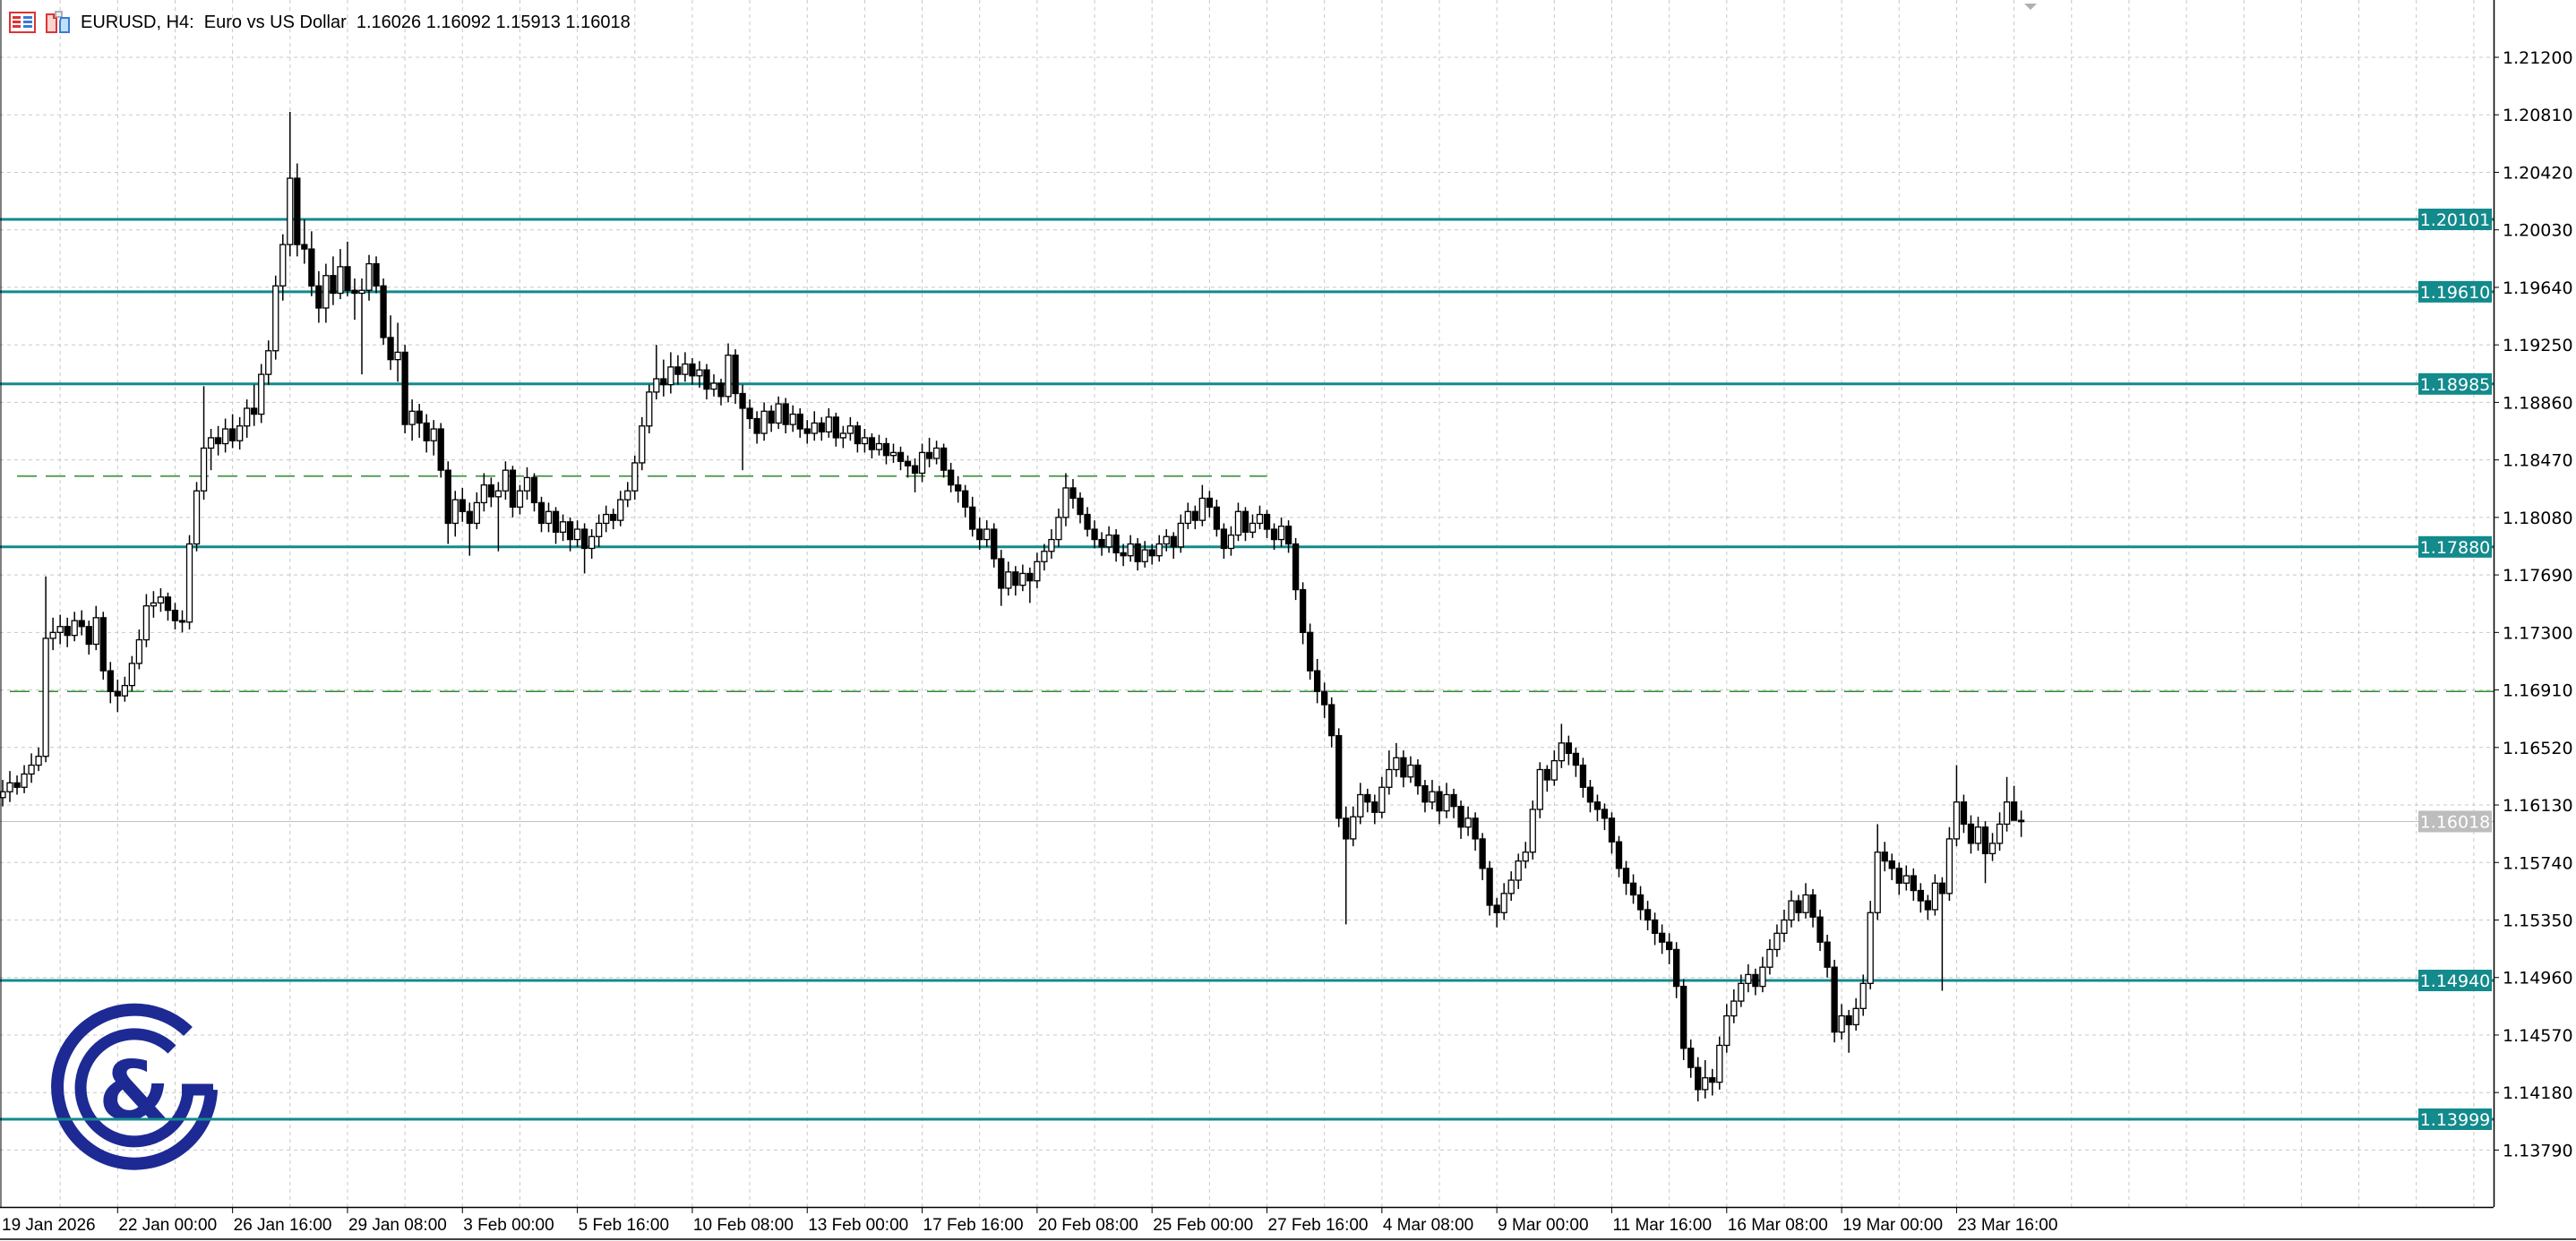 The width and height of the screenshot is (2576, 1241). I want to click on time-tick-label: 11 Mar 16:00, so click(1662, 1225).